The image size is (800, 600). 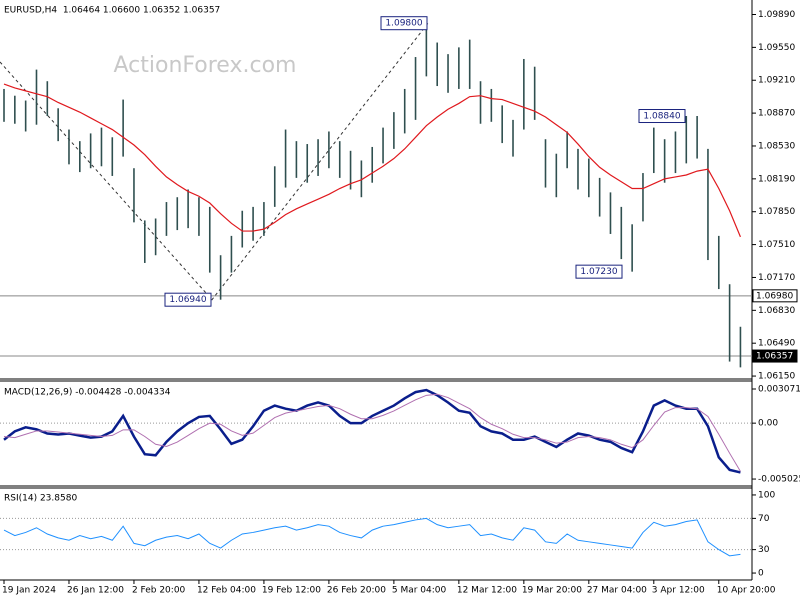 What do you see at coordinates (159, 591) in the screenshot?
I see `x-tick-label: 2 Feb 20:00` at bounding box center [159, 591].